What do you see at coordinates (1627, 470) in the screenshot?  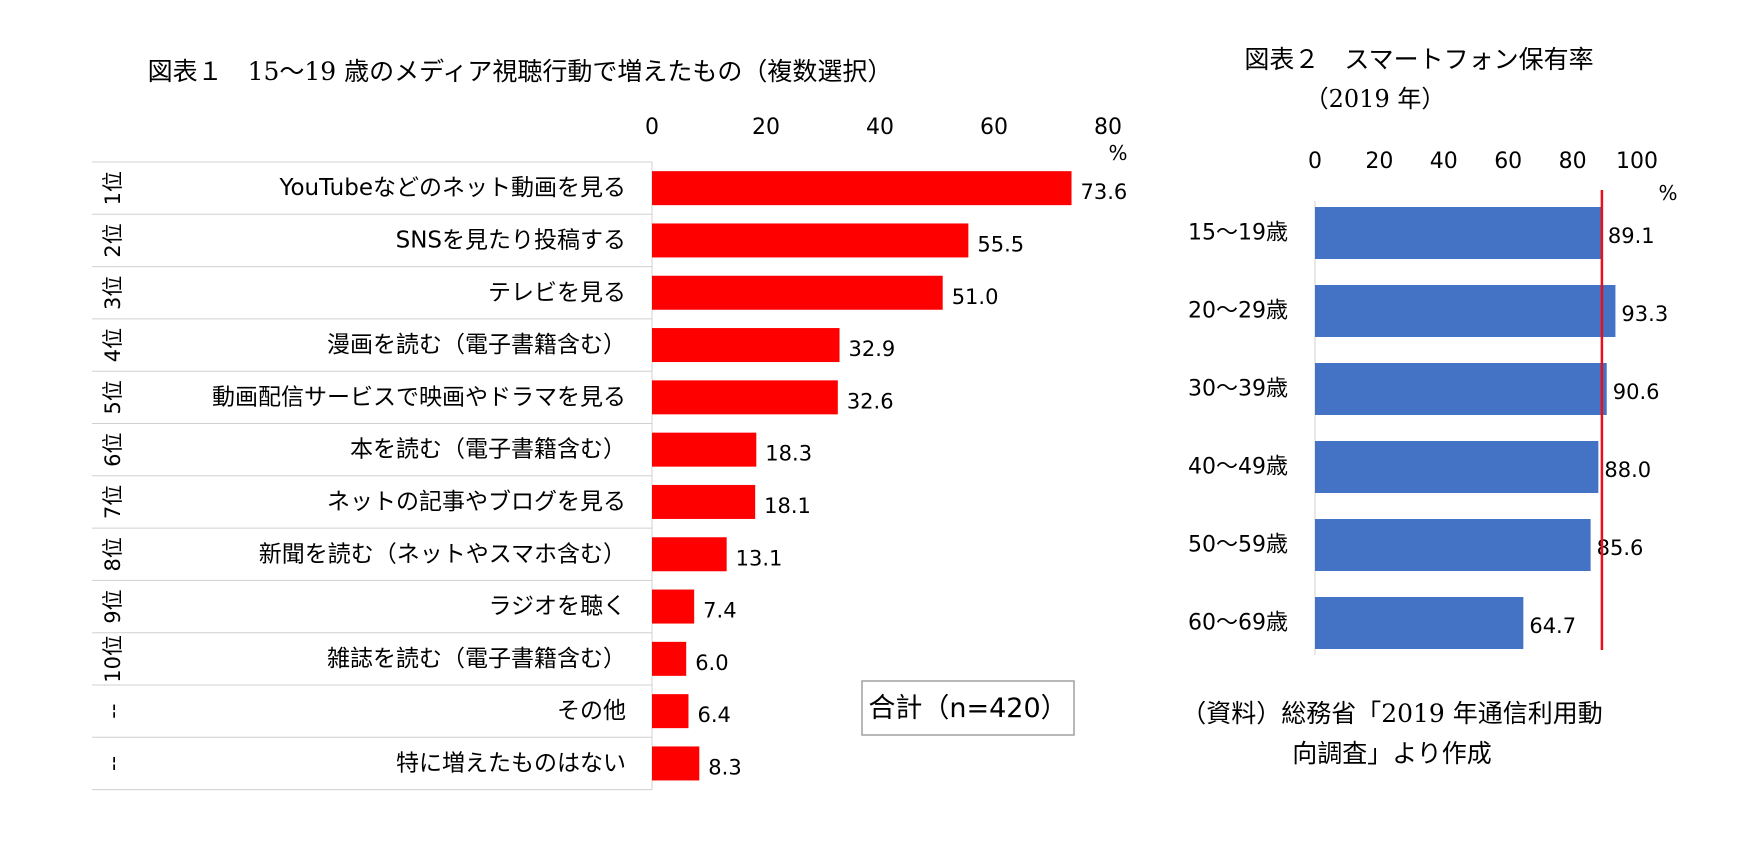 I see `chart2-value-label: 88.0` at bounding box center [1627, 470].